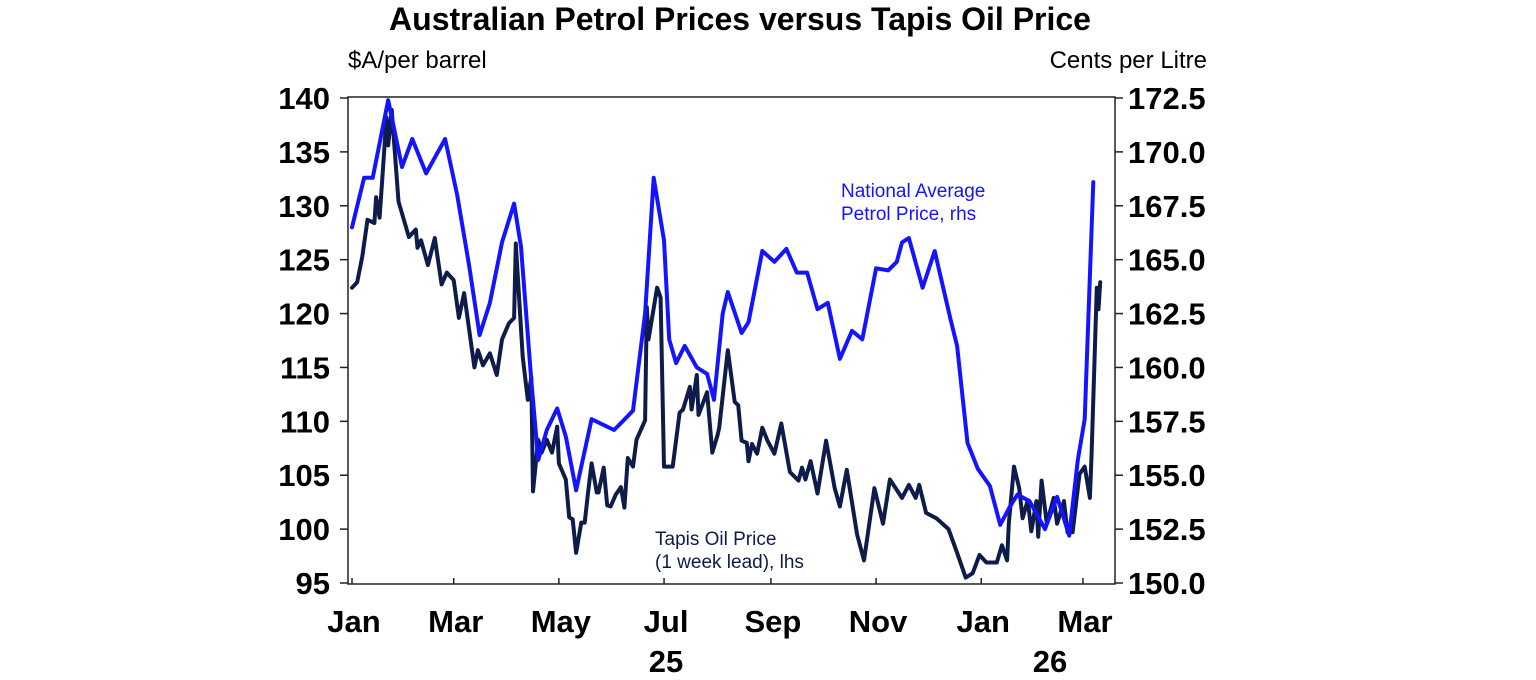 Image resolution: width=1536 pixels, height=680 pixels. Describe the element at coordinates (666, 621) in the screenshot. I see `x-tick-label: Jul` at that location.